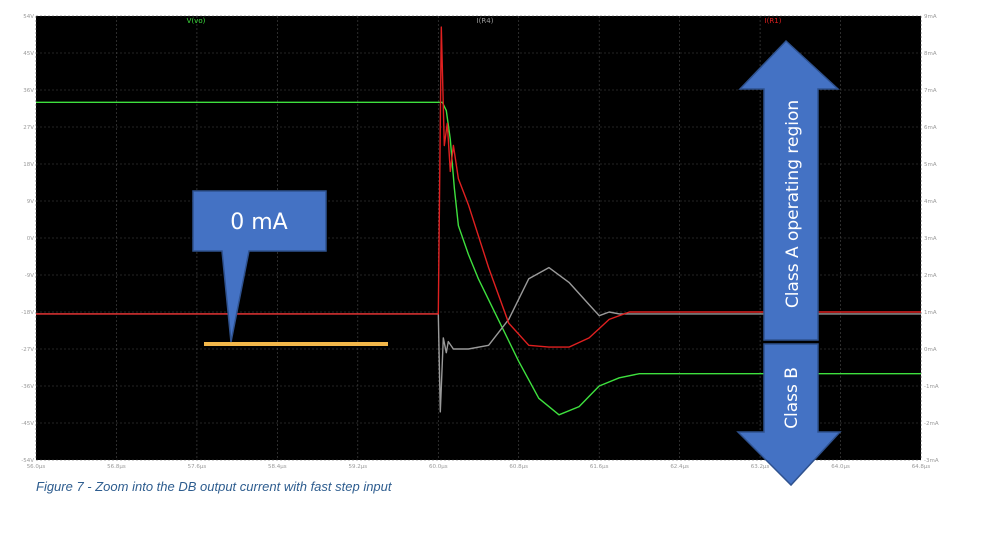 This screenshot has width=985, height=536. What do you see at coordinates (840, 467) in the screenshot?
I see `x-tick-label: 64.0µs` at bounding box center [840, 467].